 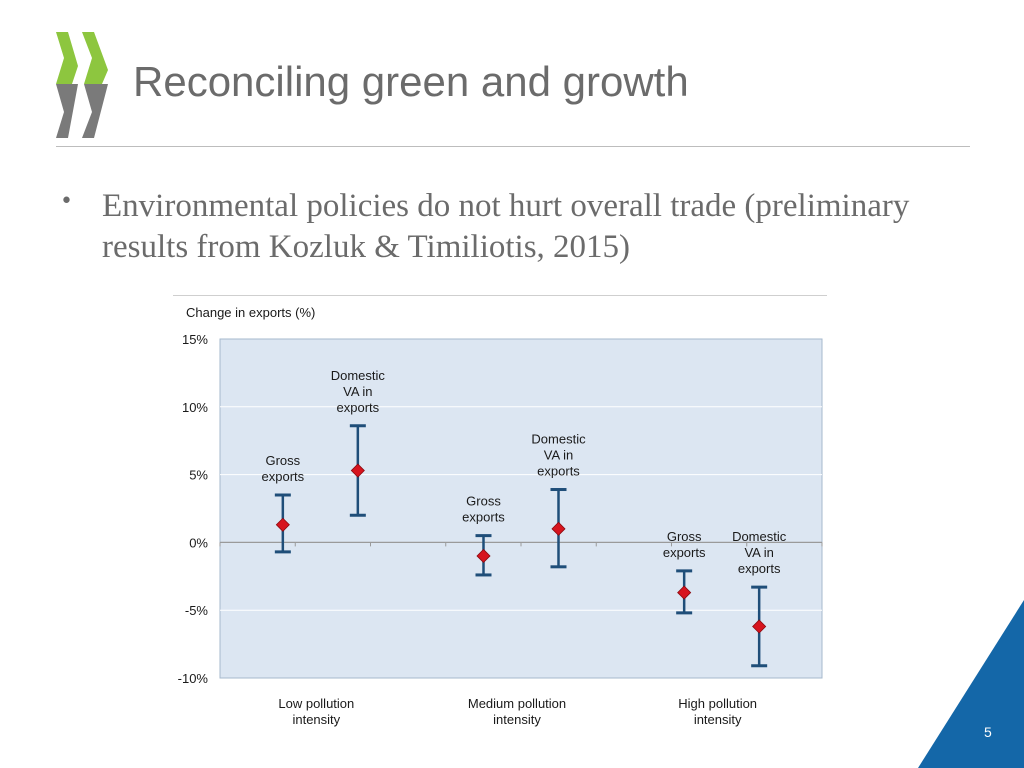 I want to click on title-divider, so click(x=513, y=146).